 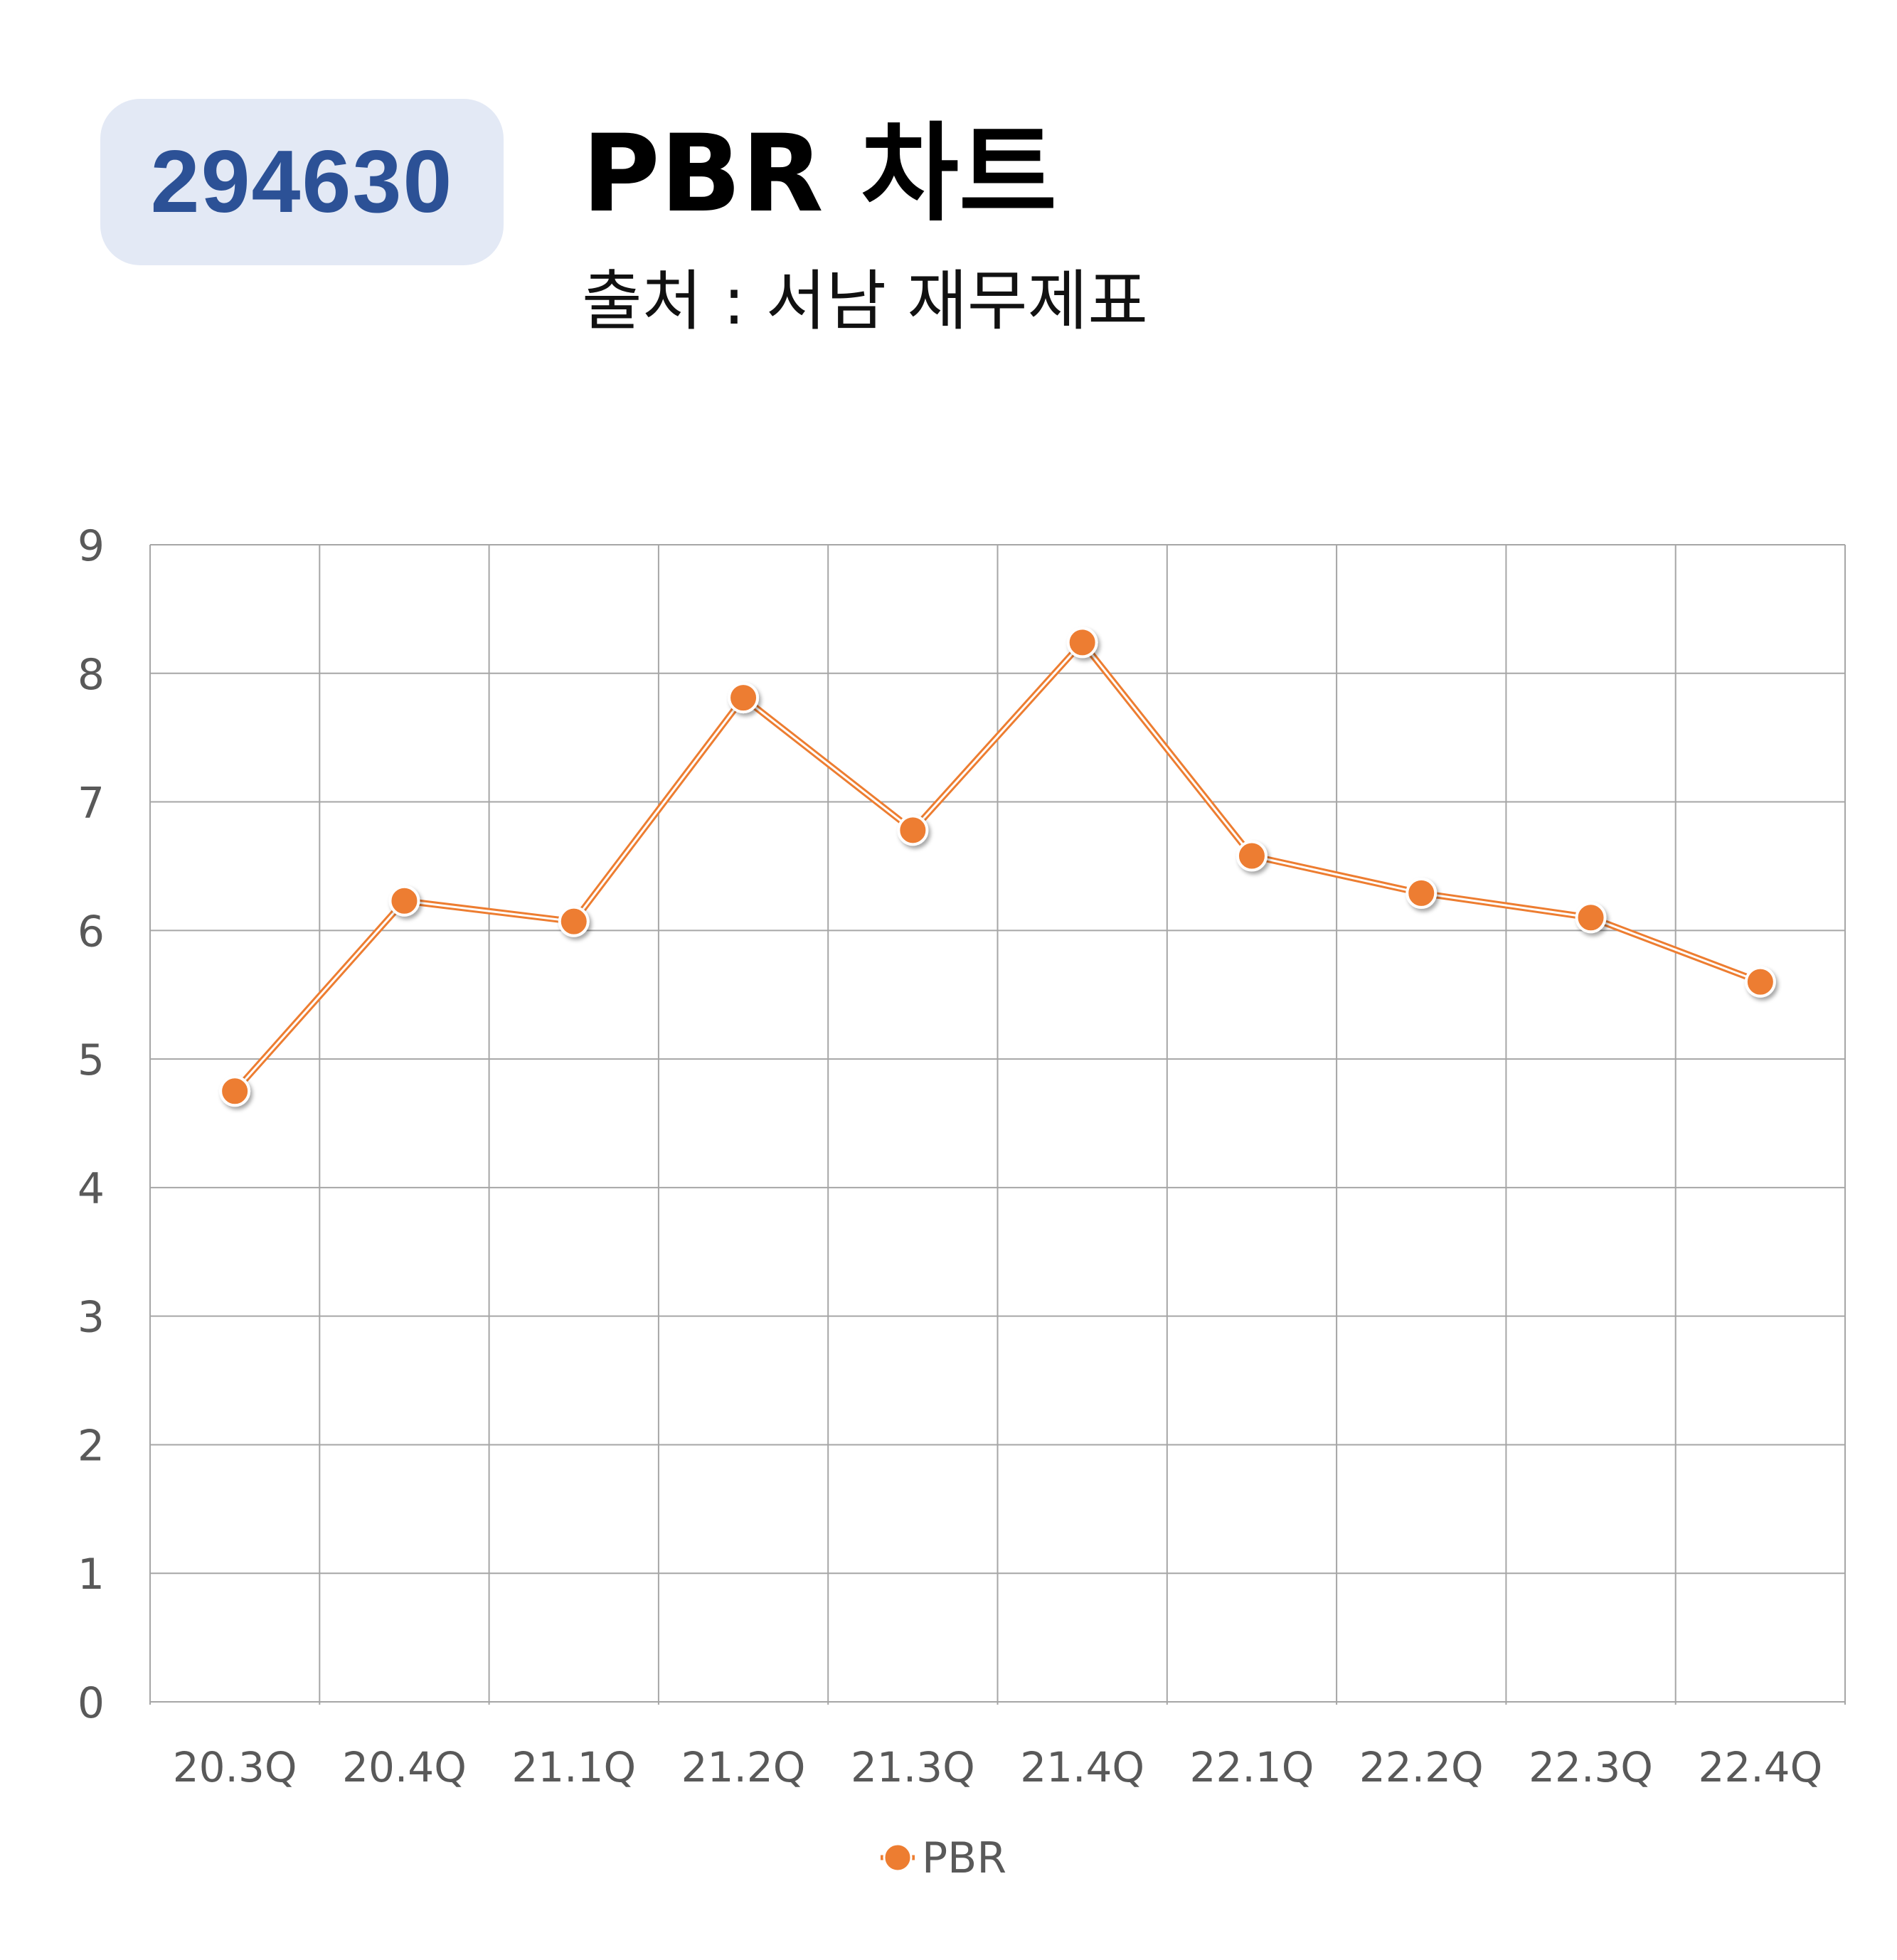 I want to click on y-tick-label: 0, so click(x=91, y=1703).